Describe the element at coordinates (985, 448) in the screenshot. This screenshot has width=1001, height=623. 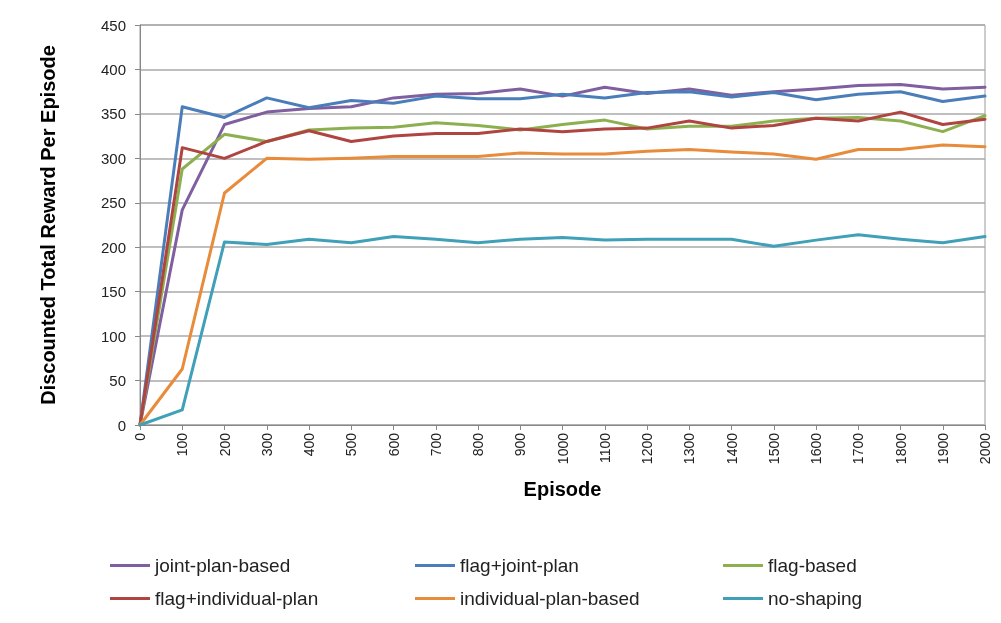
I see `x-tick-label: 2000` at that location.